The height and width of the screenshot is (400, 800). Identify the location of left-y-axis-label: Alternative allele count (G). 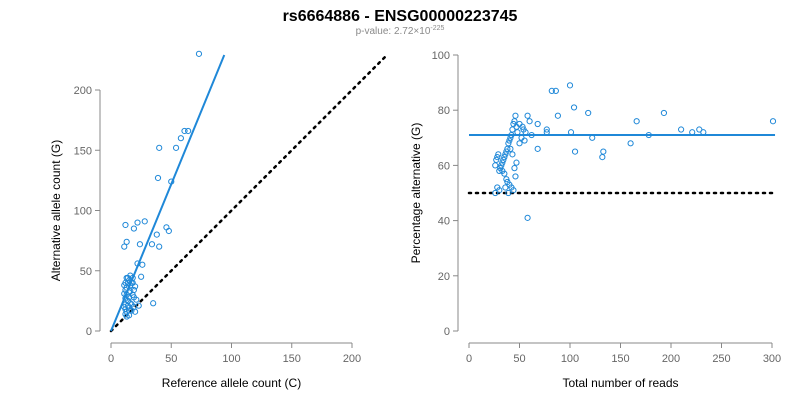
(56, 210).